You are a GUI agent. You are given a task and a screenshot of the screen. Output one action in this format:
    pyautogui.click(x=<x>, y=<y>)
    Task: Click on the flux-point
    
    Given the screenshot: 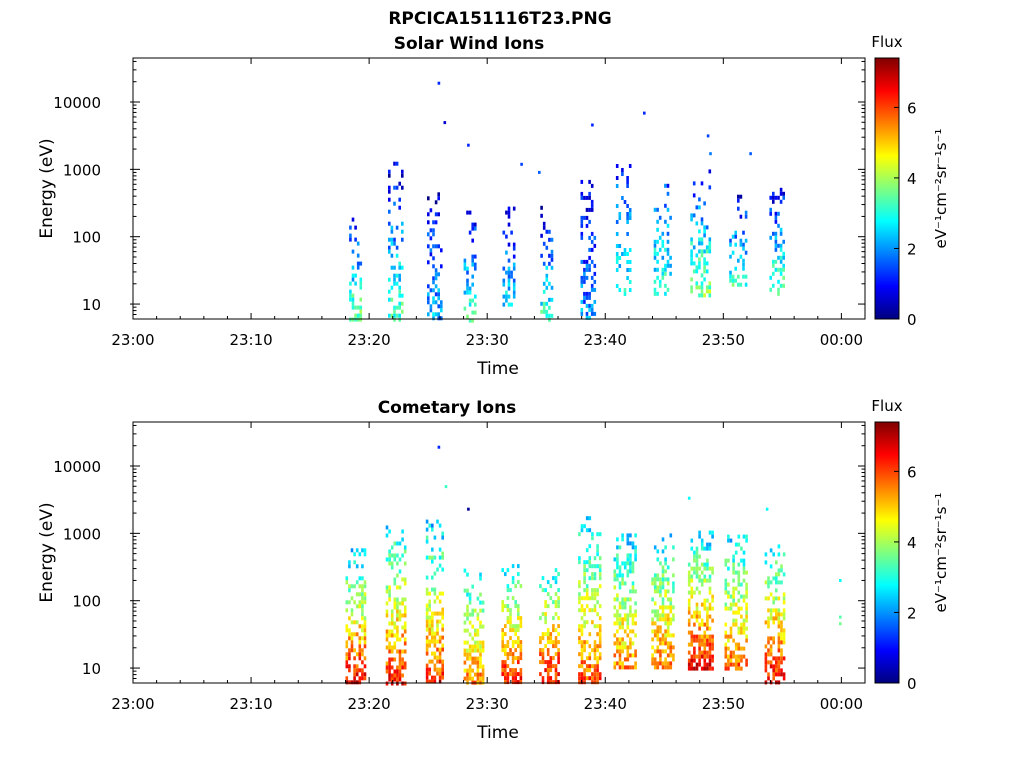 What is the action you would take?
    pyautogui.click(x=840, y=624)
    